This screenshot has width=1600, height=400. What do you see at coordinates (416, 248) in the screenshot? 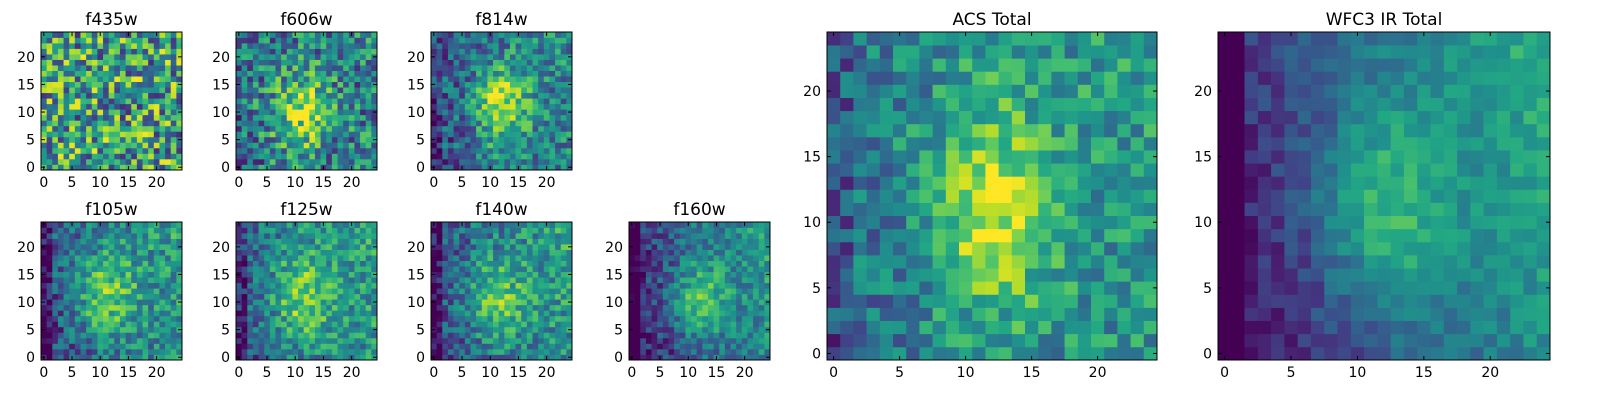
I see `y-tick-label: 20` at bounding box center [416, 248].